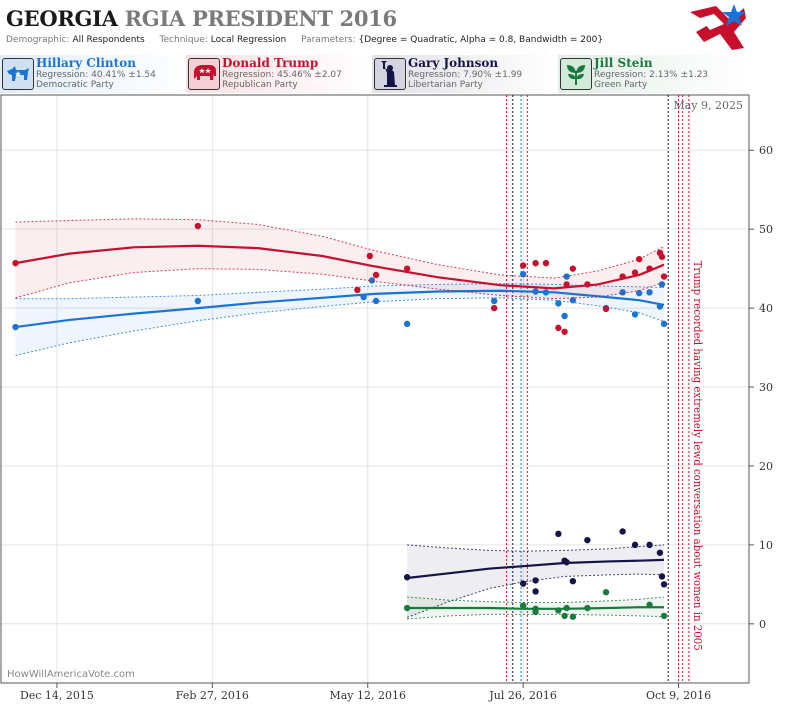  What do you see at coordinates (766, 150) in the screenshot?
I see `y-tick-label: 60` at bounding box center [766, 150].